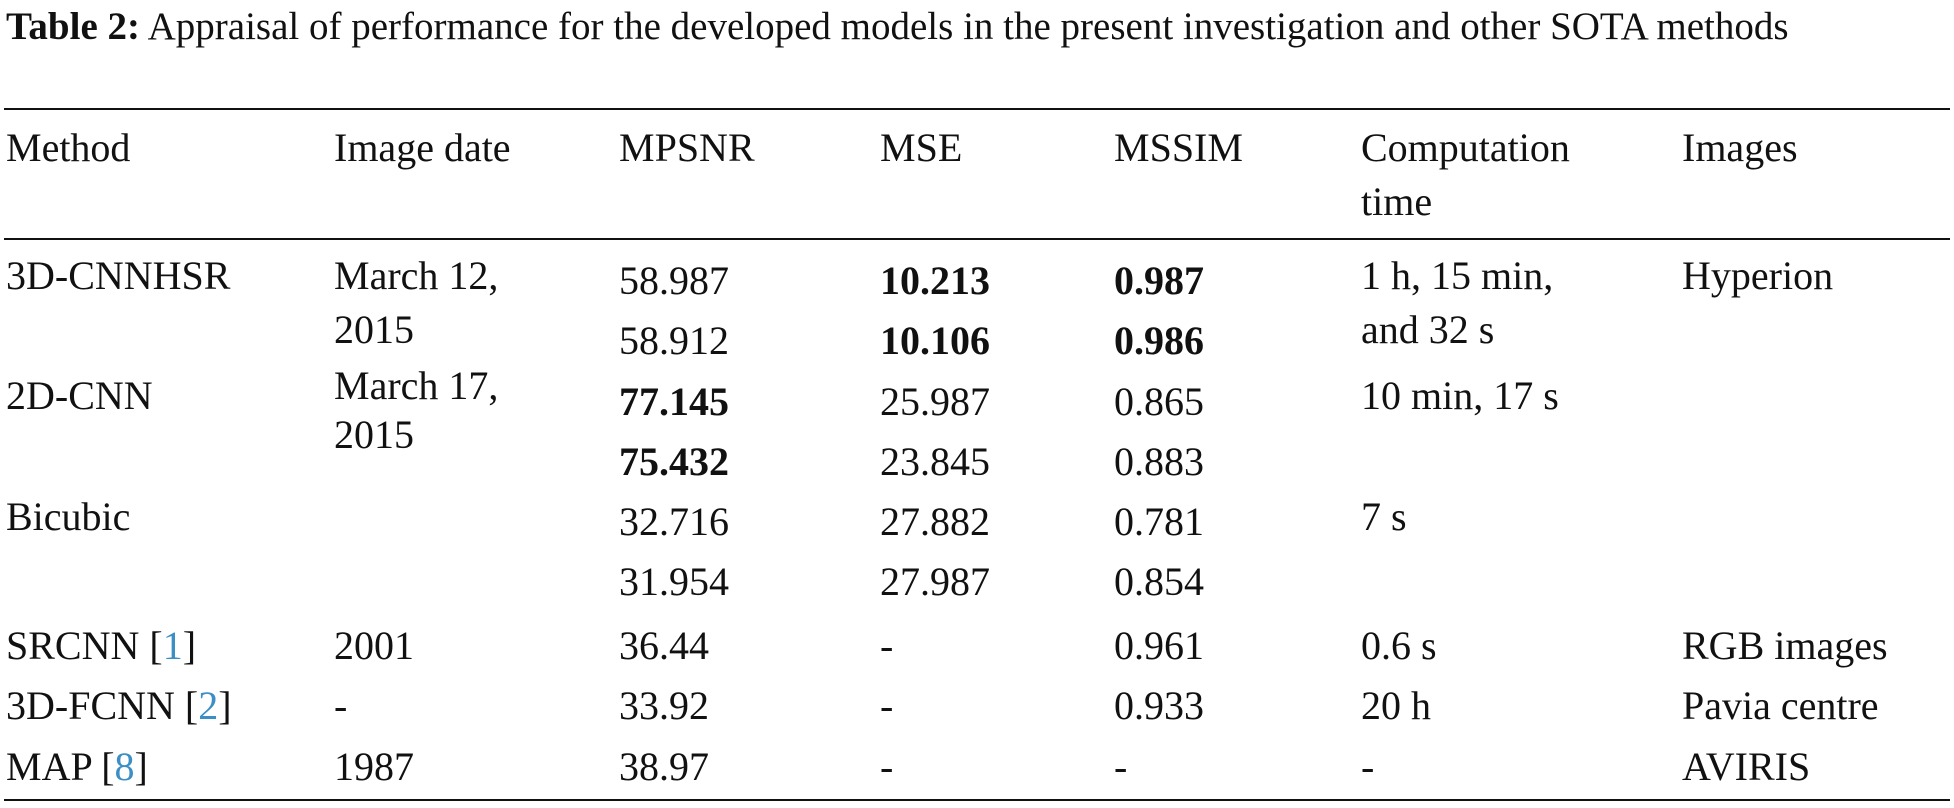 The height and width of the screenshot is (808, 1954). Describe the element at coordinates (1159, 645) in the screenshot. I see `mssim-srcnn: 0.961` at that location.